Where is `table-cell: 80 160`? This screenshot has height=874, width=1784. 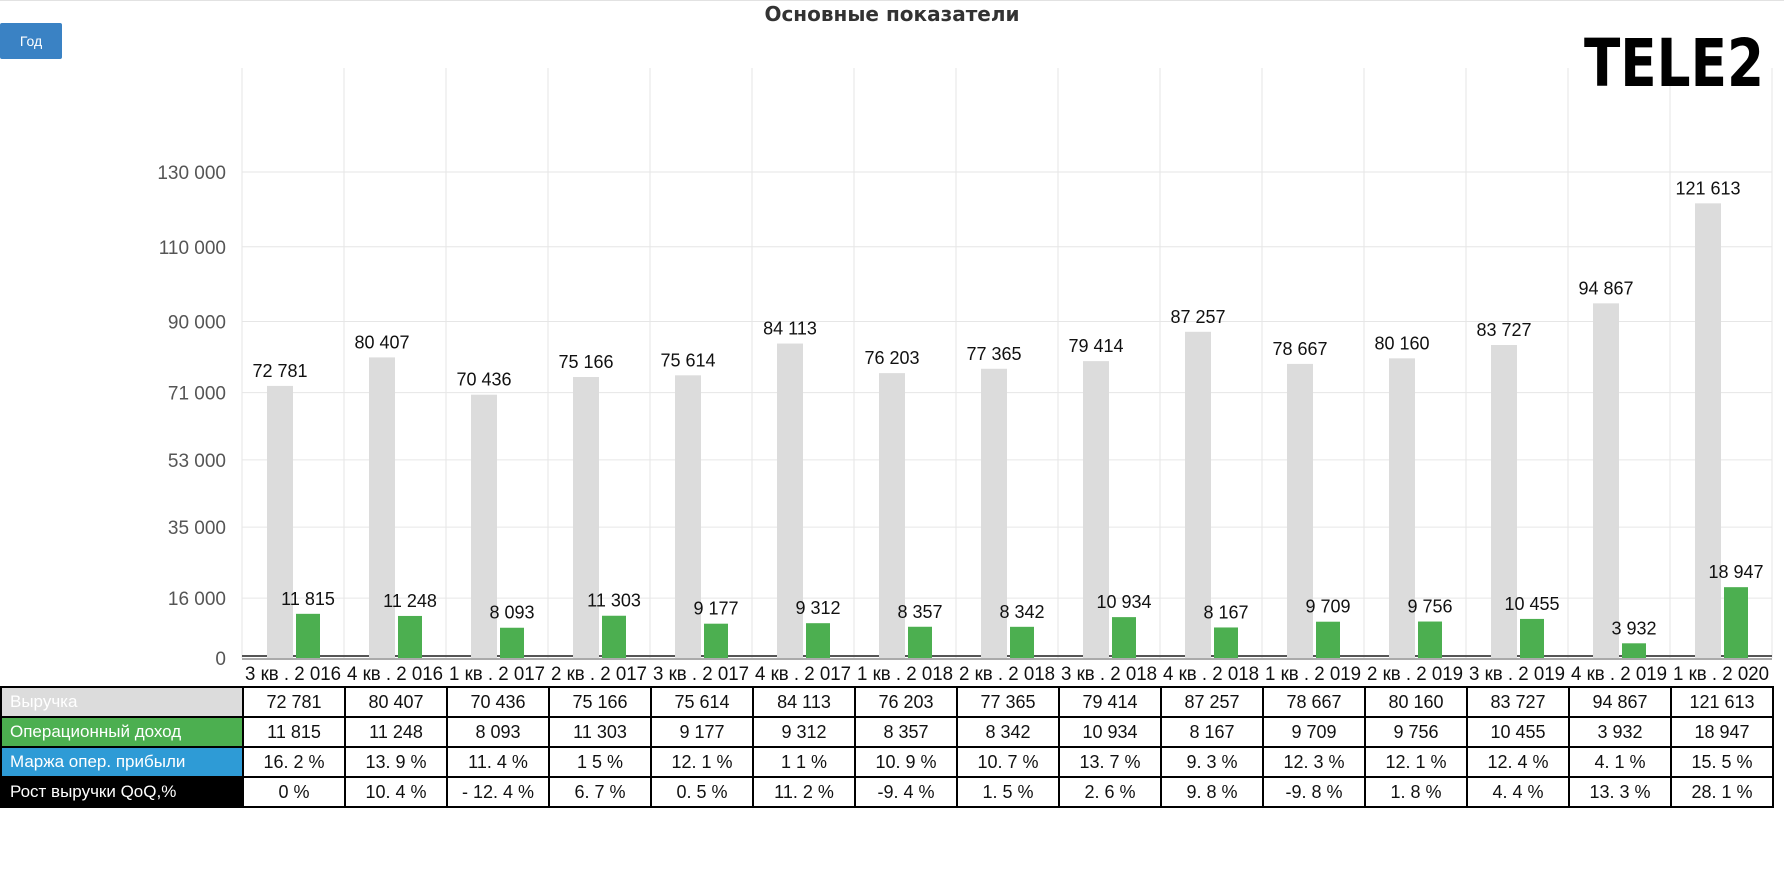 table-cell: 80 160 is located at coordinates (1416, 702).